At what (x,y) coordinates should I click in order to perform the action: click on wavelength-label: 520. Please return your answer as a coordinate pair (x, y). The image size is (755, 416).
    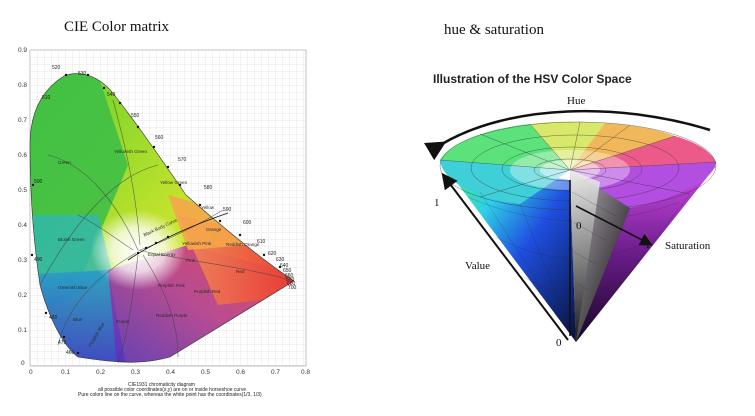
    Looking at the image, I should click on (56, 68).